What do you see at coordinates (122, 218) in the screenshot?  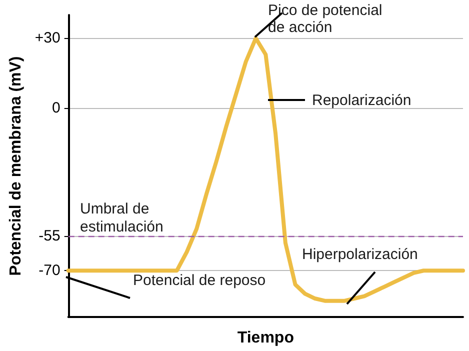 I see `ref-line-label: Umbral de estimulación` at bounding box center [122, 218].